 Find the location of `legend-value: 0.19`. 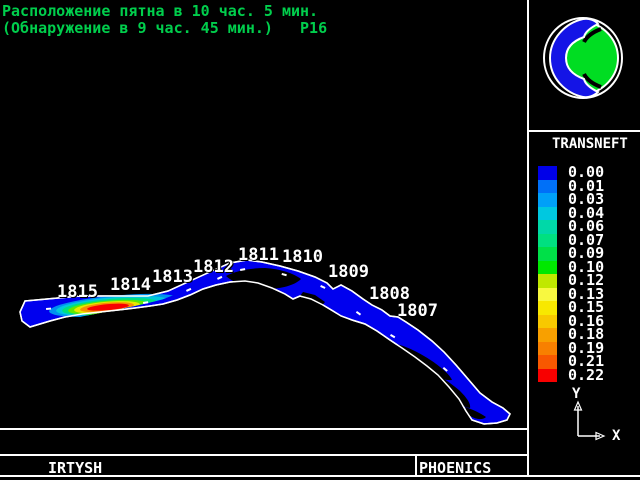

legend-value: 0.19 is located at coordinates (586, 347).